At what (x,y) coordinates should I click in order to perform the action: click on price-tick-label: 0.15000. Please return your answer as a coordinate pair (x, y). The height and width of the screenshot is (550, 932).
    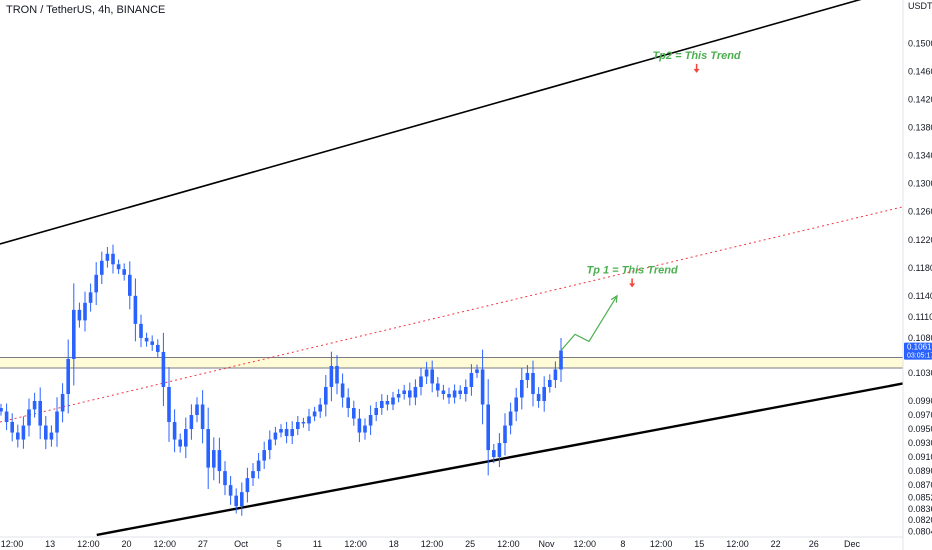
    Looking at the image, I should click on (920, 43).